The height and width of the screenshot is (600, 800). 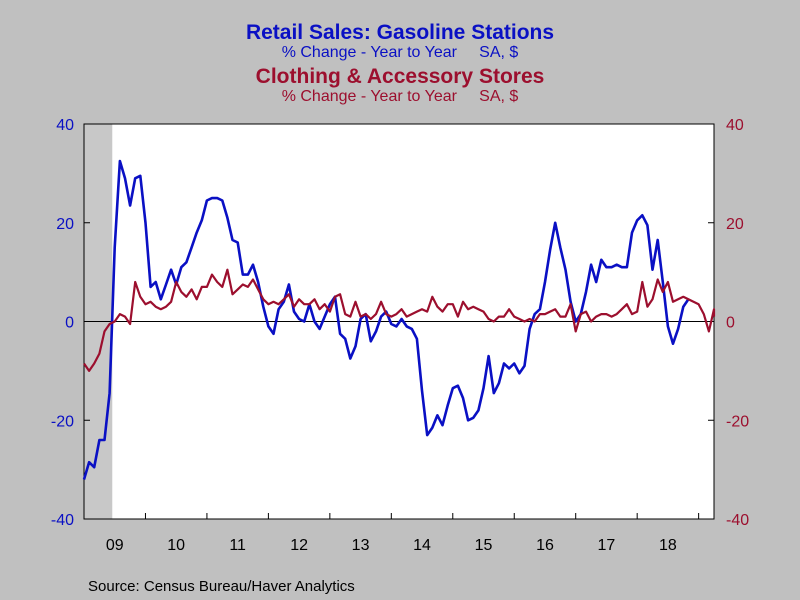 What do you see at coordinates (668, 545) in the screenshot?
I see `x-tick-label: 18` at bounding box center [668, 545].